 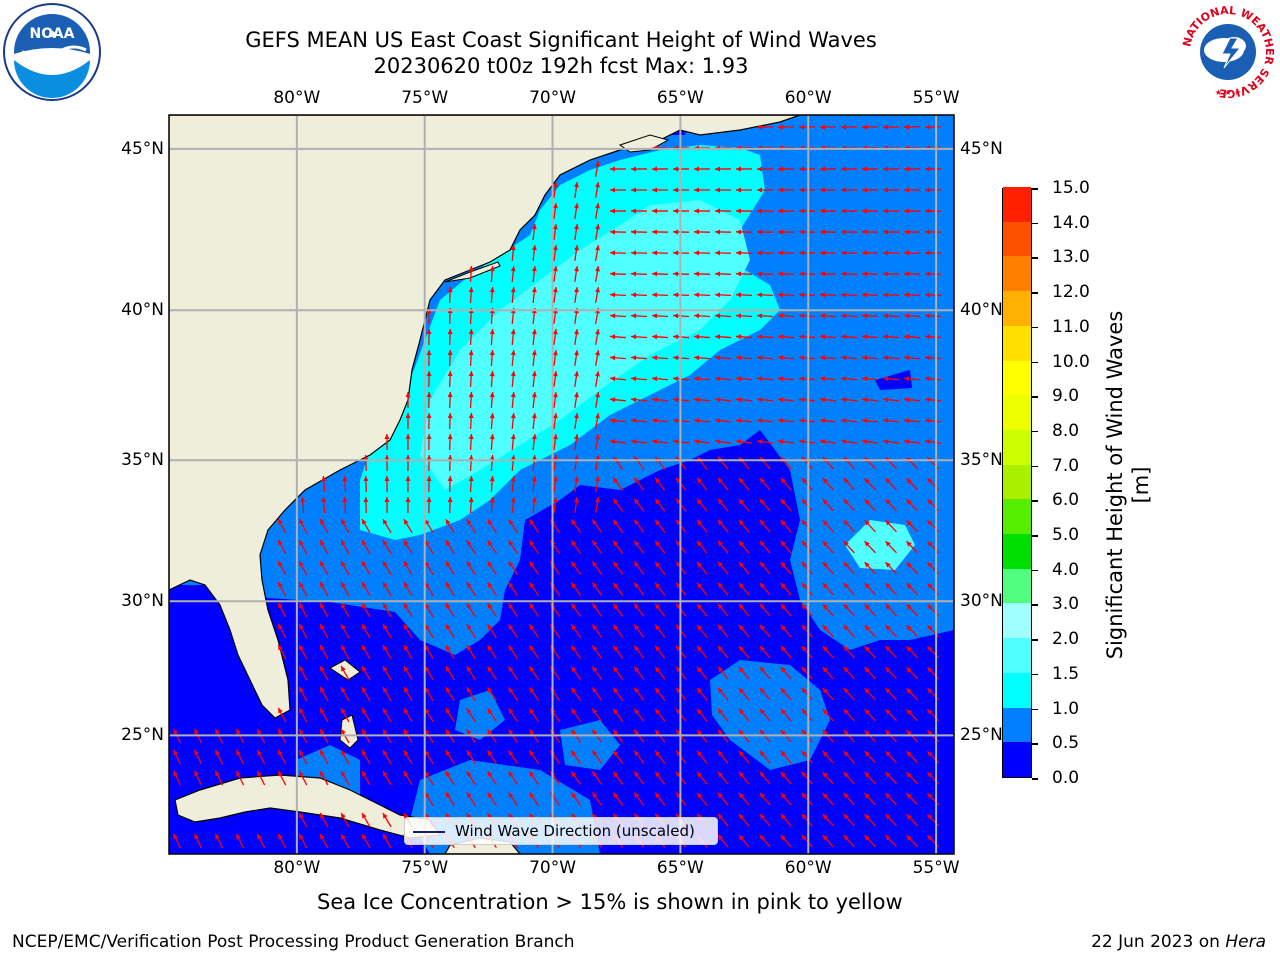 What do you see at coordinates (1228, 52) in the screenshot?
I see `national-weather-service-logo-icon: NATIONAL WEATHER SERVICE ★ ★ ★` at bounding box center [1228, 52].